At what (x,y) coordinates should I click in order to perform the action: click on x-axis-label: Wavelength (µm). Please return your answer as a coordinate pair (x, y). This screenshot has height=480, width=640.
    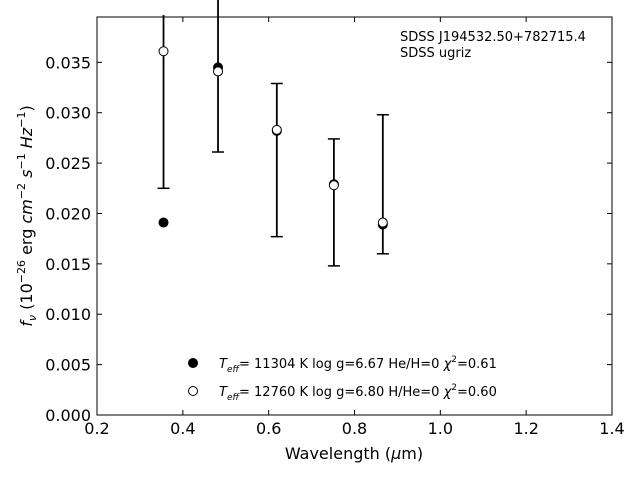
    Looking at the image, I should click on (354, 453).